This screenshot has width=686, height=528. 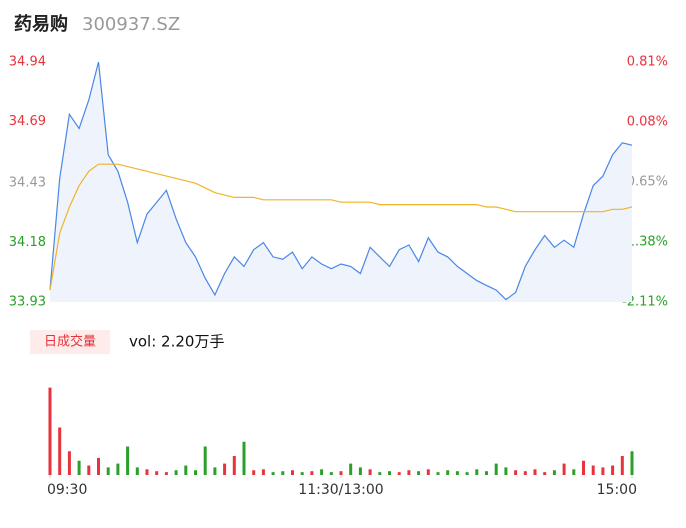 I want to click on y2-tick-label: -2.11%, so click(x=645, y=302).